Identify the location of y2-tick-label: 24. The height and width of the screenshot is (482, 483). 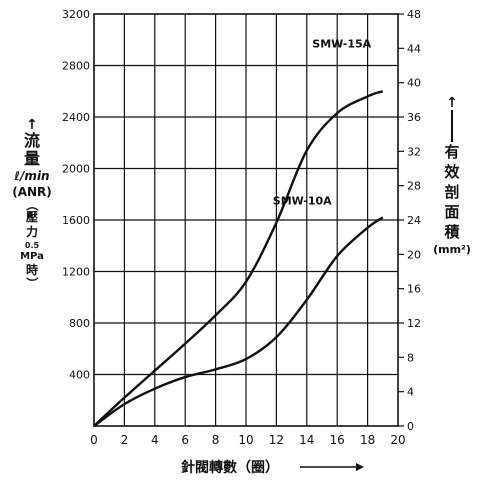
(414, 220).